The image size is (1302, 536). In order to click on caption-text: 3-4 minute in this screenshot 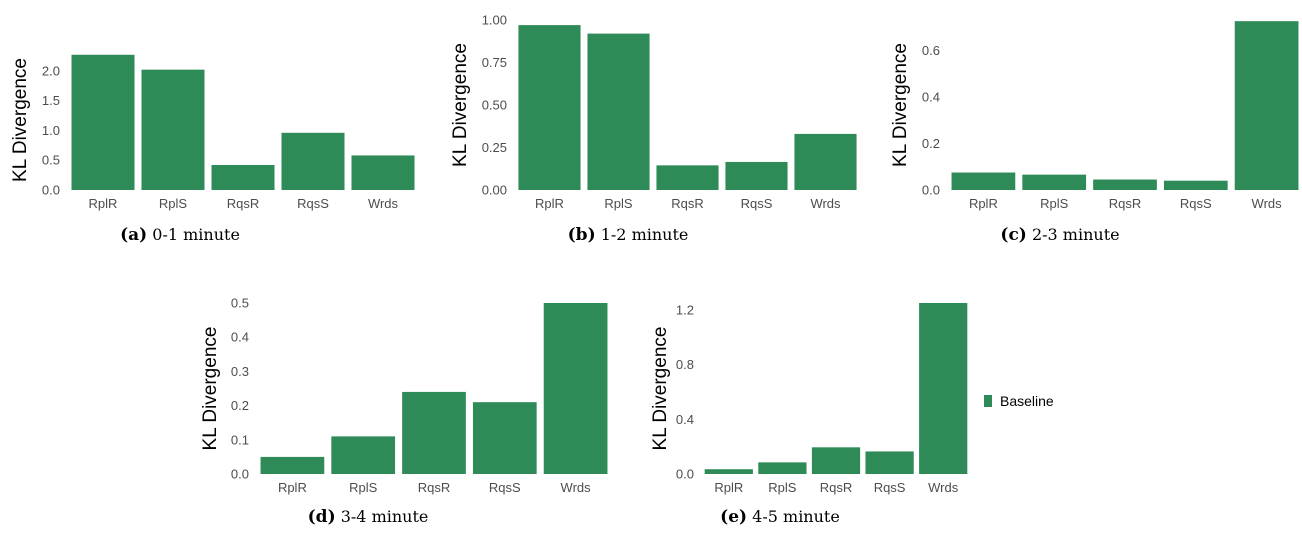, I will do `click(382, 516)`.